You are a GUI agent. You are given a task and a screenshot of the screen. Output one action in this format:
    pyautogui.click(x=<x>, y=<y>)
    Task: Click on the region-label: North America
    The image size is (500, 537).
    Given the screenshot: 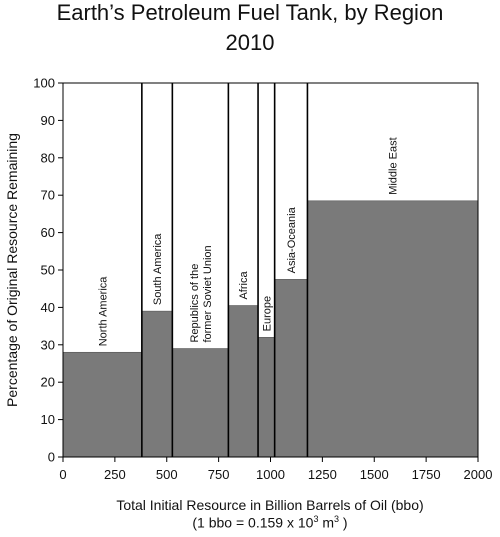 What is the action you would take?
    pyautogui.click(x=103, y=311)
    